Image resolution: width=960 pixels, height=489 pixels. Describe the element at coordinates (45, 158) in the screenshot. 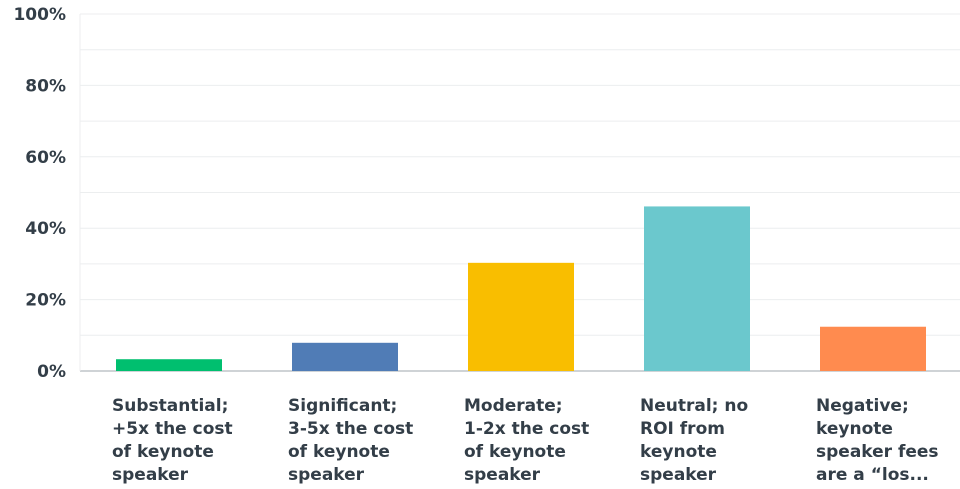

I see `y-tick-label: 60%` at that location.